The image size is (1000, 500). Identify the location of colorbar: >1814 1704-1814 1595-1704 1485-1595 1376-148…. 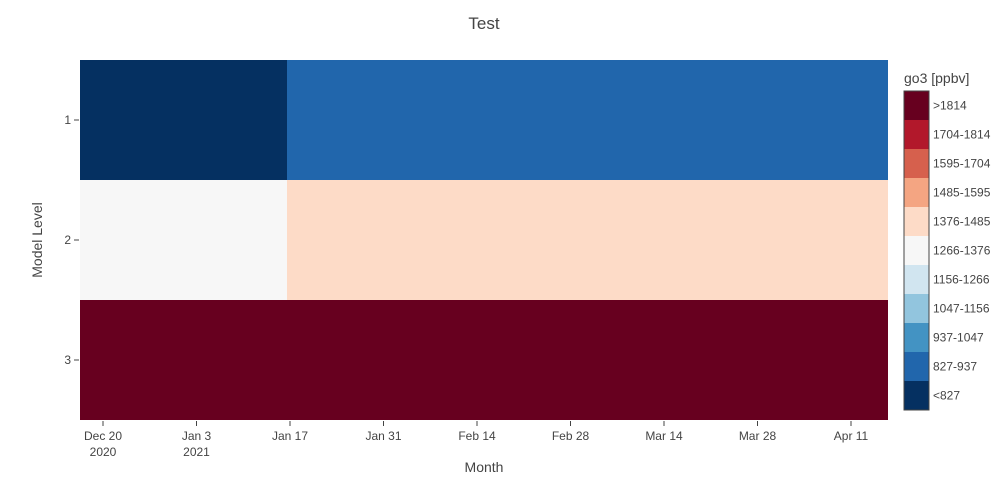
(947, 250).